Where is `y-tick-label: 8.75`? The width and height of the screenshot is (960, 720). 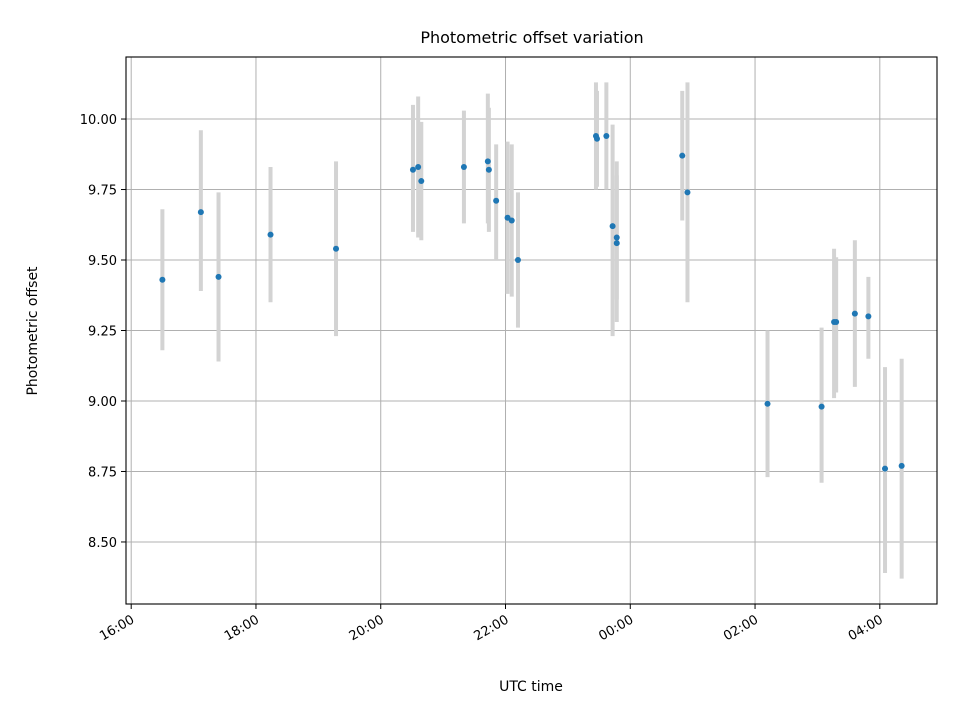 y-tick-label: 8.75 is located at coordinates (102, 472).